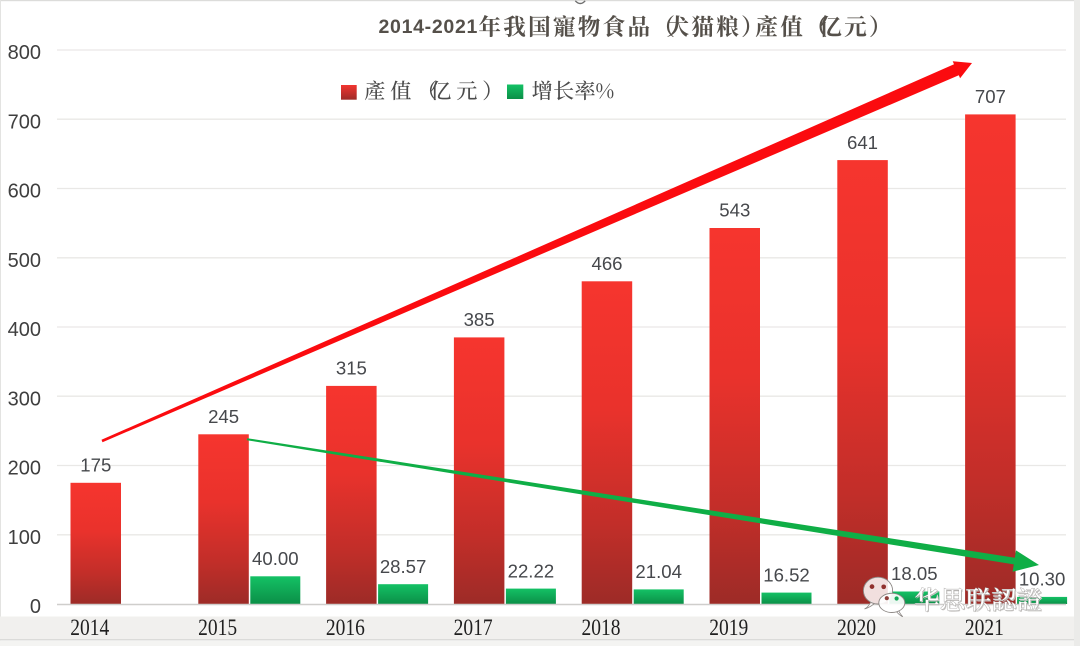 This screenshot has width=1080, height=651. I want to click on svg-text: 400, so click(24, 330).